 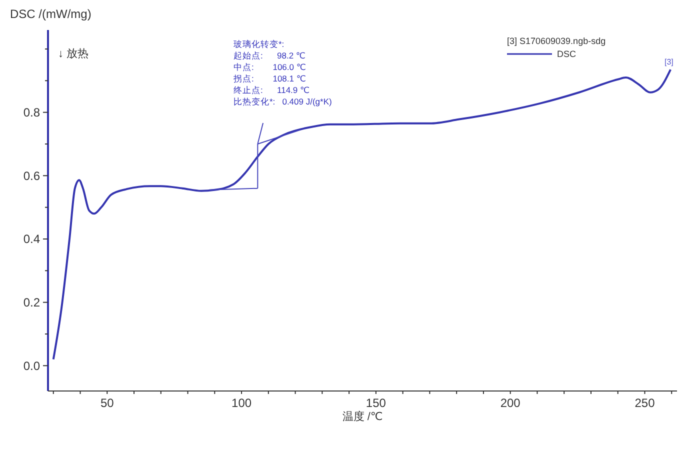 What do you see at coordinates (645, 403) in the screenshot?
I see `x-tick-label: 250` at bounding box center [645, 403].